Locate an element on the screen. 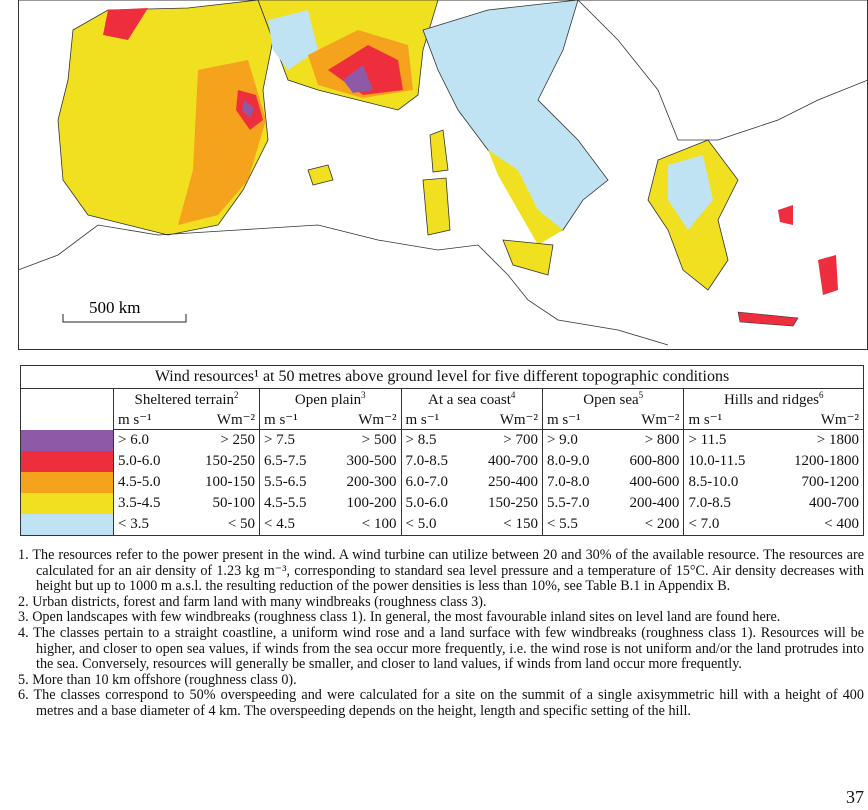  group-open-plain: Open plain3 is located at coordinates (330, 398).